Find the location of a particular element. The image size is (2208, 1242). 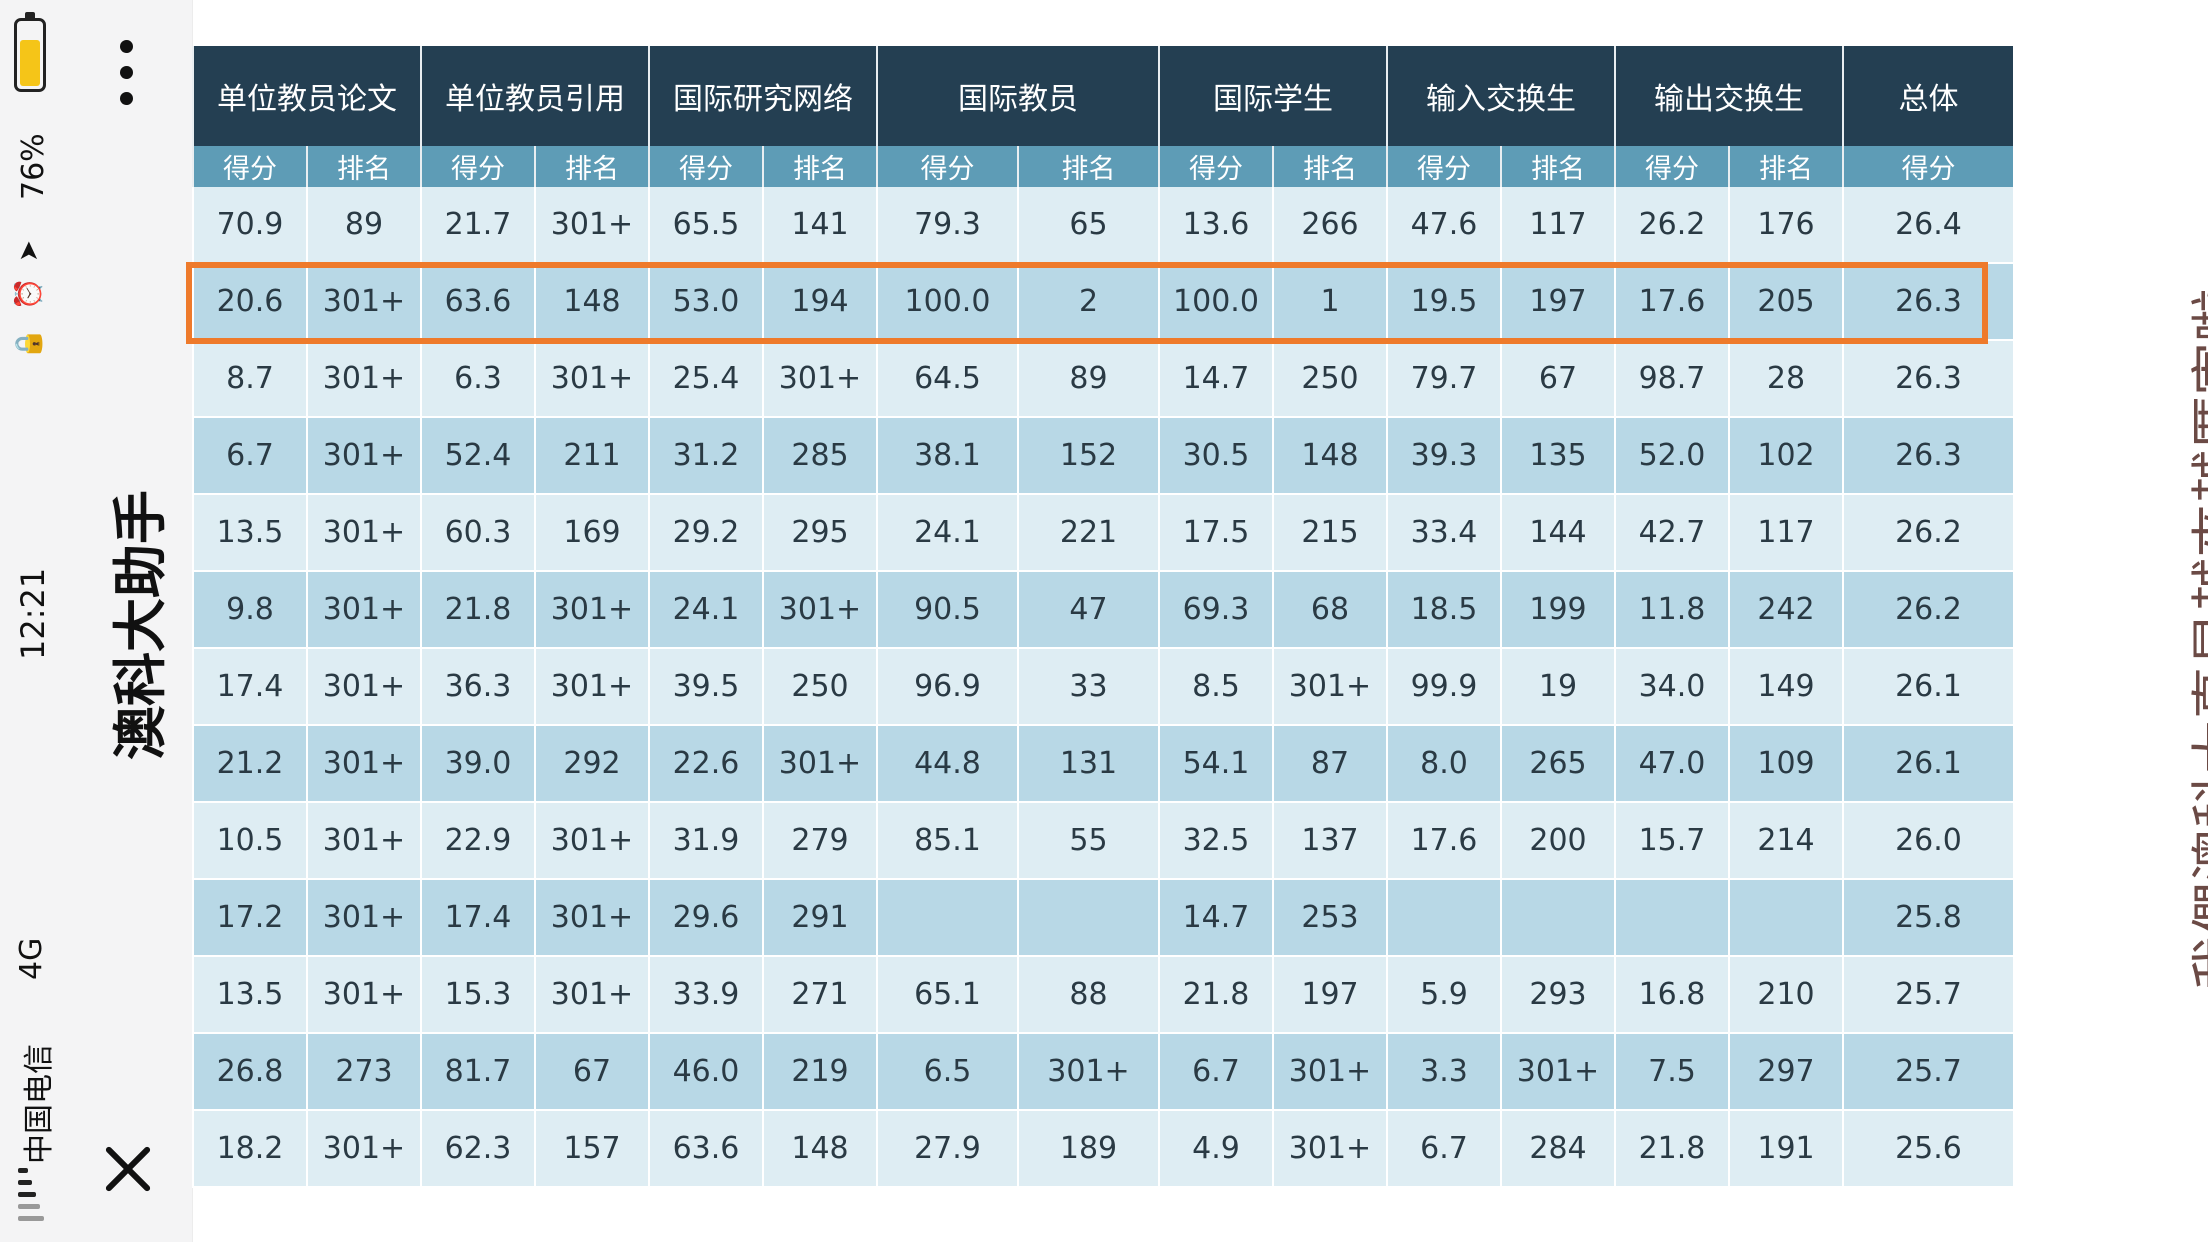

rank-cell: 221 is located at coordinates (1088, 533).